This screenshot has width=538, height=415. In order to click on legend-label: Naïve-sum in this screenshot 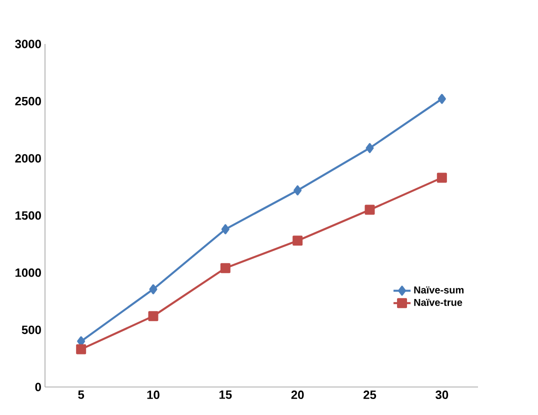, I will do `click(439, 290)`.